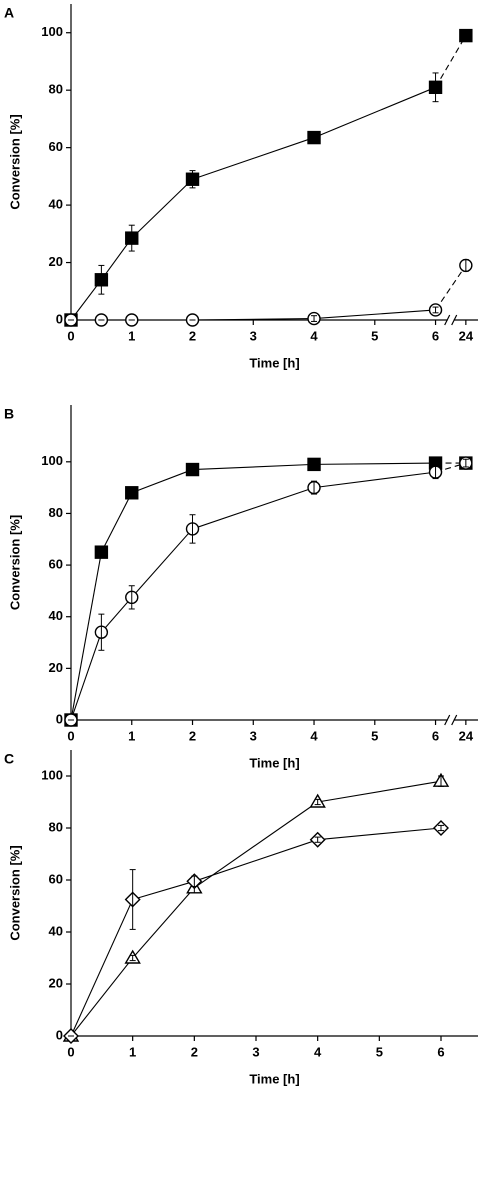 The image size is (482, 1192). Describe the element at coordinates (9, 759) in the screenshot. I see `panel-label: C` at that location.